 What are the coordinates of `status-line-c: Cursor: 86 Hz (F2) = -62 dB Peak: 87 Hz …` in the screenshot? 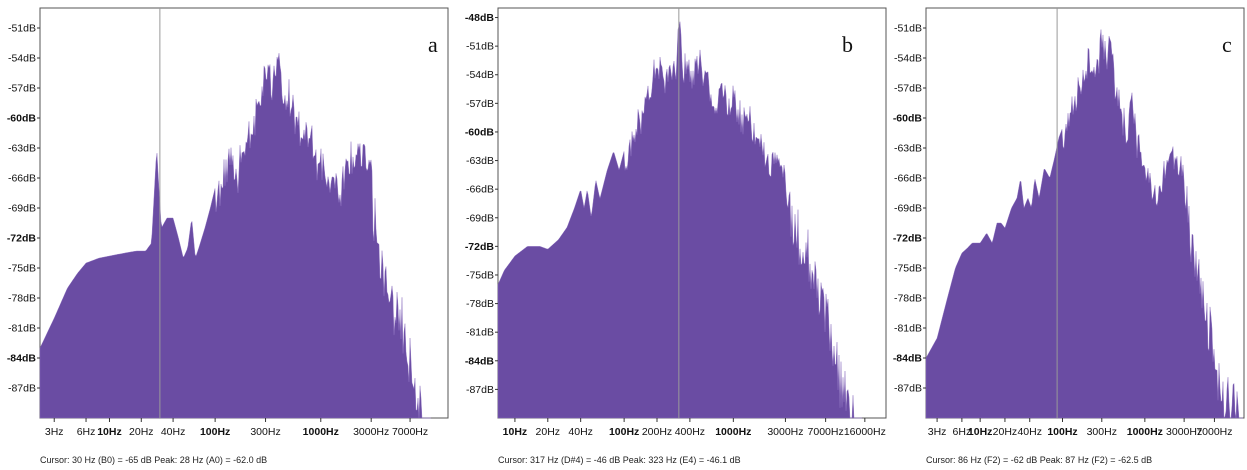 It's located at (1039, 460).